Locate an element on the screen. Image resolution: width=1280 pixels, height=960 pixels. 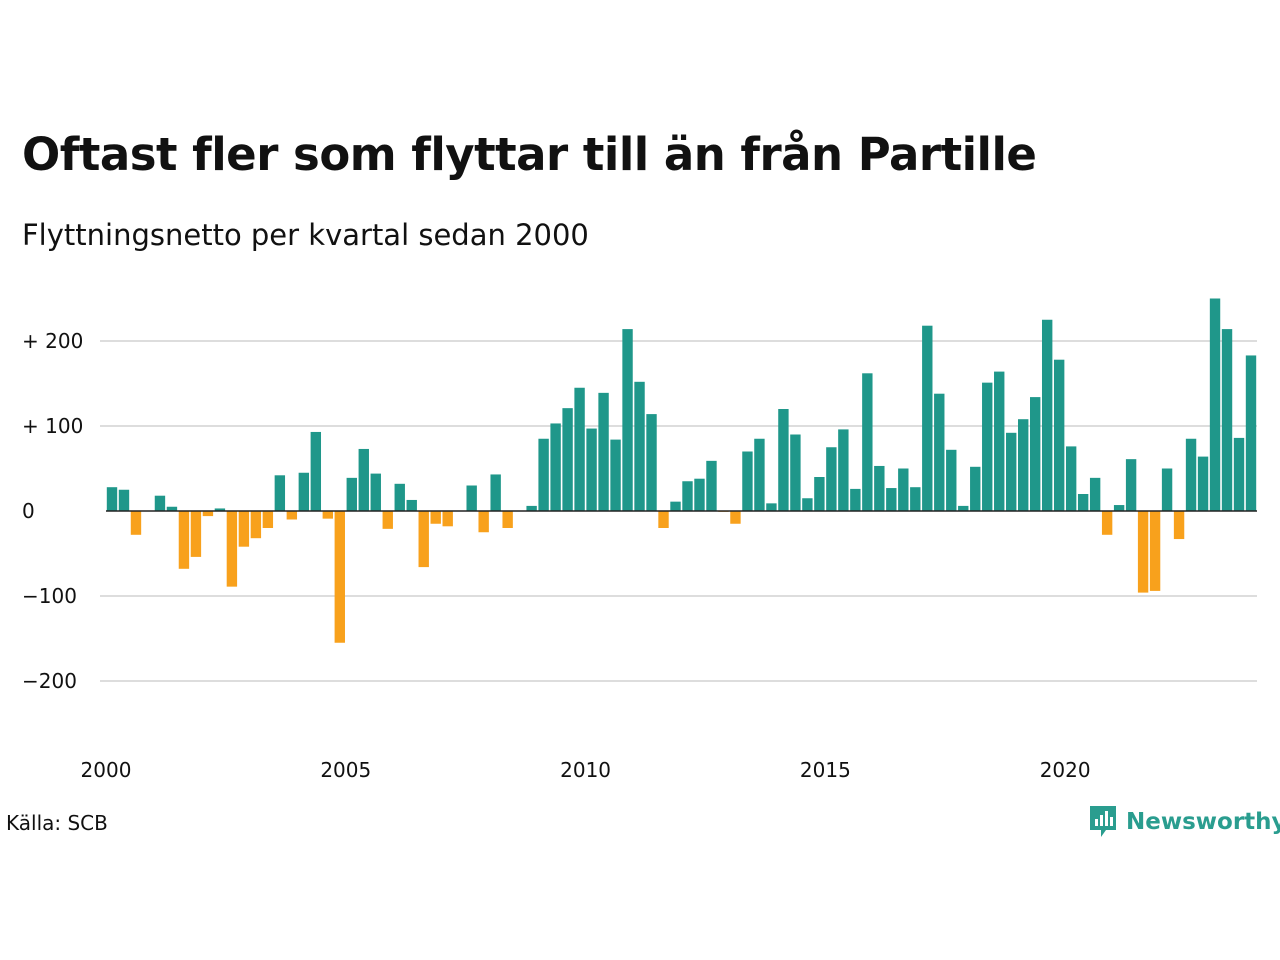
bar-2002-k4 is located at coordinates (244, 529).